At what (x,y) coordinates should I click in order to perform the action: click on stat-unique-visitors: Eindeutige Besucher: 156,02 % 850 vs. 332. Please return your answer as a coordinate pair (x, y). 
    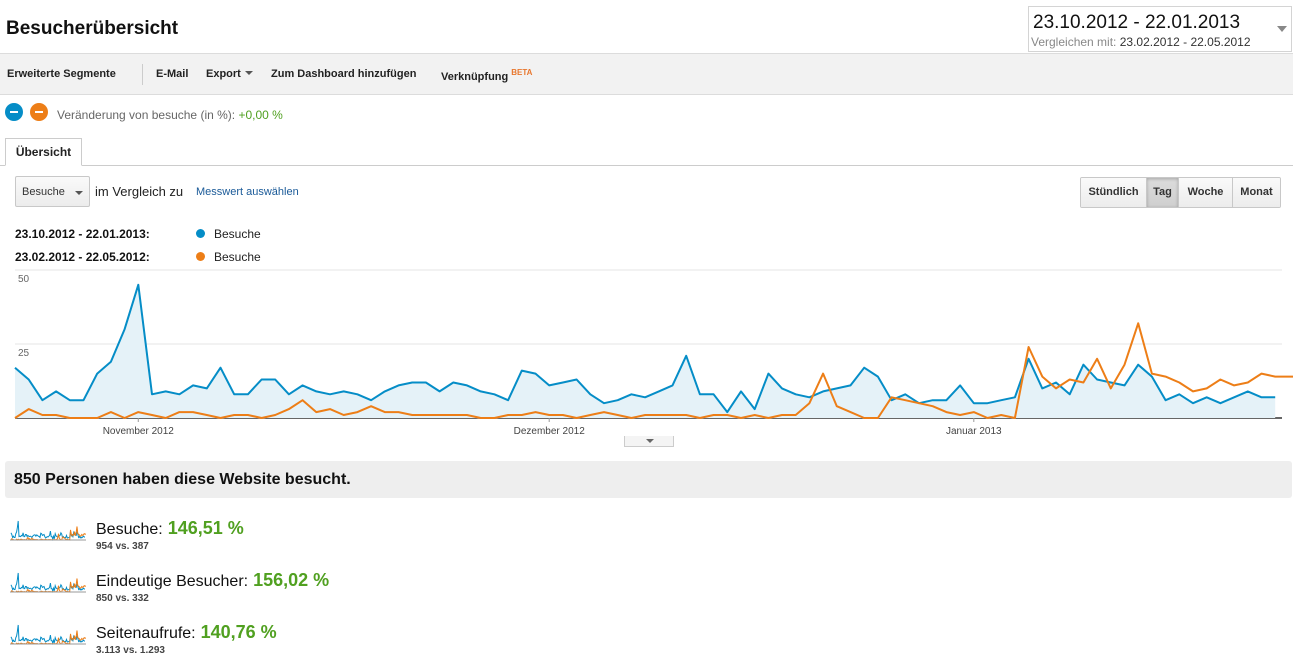
    Looking at the image, I should click on (310, 590).